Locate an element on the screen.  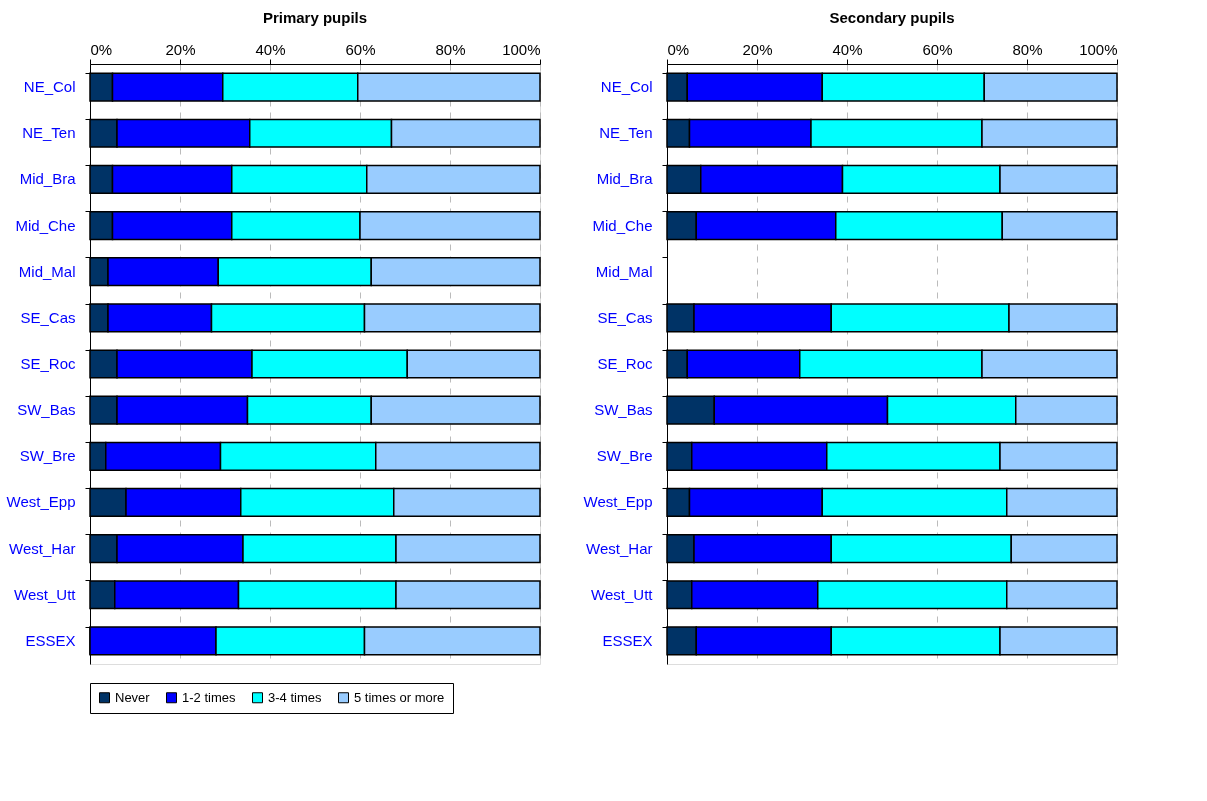
legend-label: 1-2 times is located at coordinates (209, 697).